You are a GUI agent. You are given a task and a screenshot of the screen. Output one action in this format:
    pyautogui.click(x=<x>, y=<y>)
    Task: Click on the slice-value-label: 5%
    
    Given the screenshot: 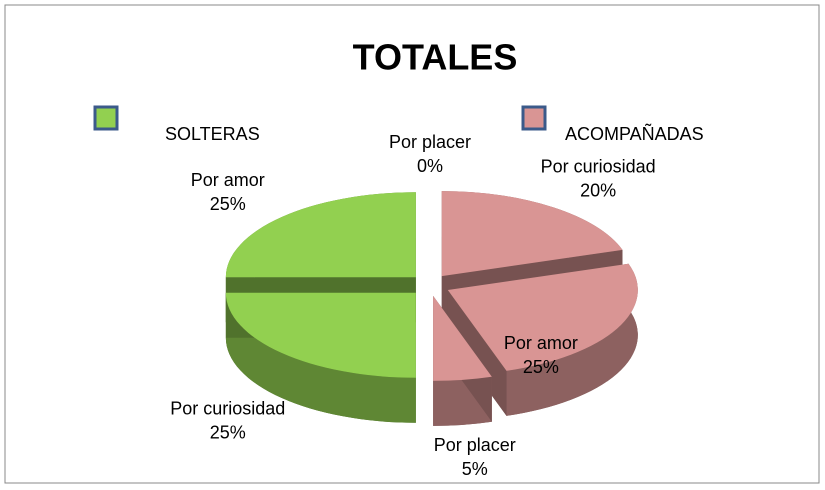 What is the action you would take?
    pyautogui.click(x=475, y=469)
    